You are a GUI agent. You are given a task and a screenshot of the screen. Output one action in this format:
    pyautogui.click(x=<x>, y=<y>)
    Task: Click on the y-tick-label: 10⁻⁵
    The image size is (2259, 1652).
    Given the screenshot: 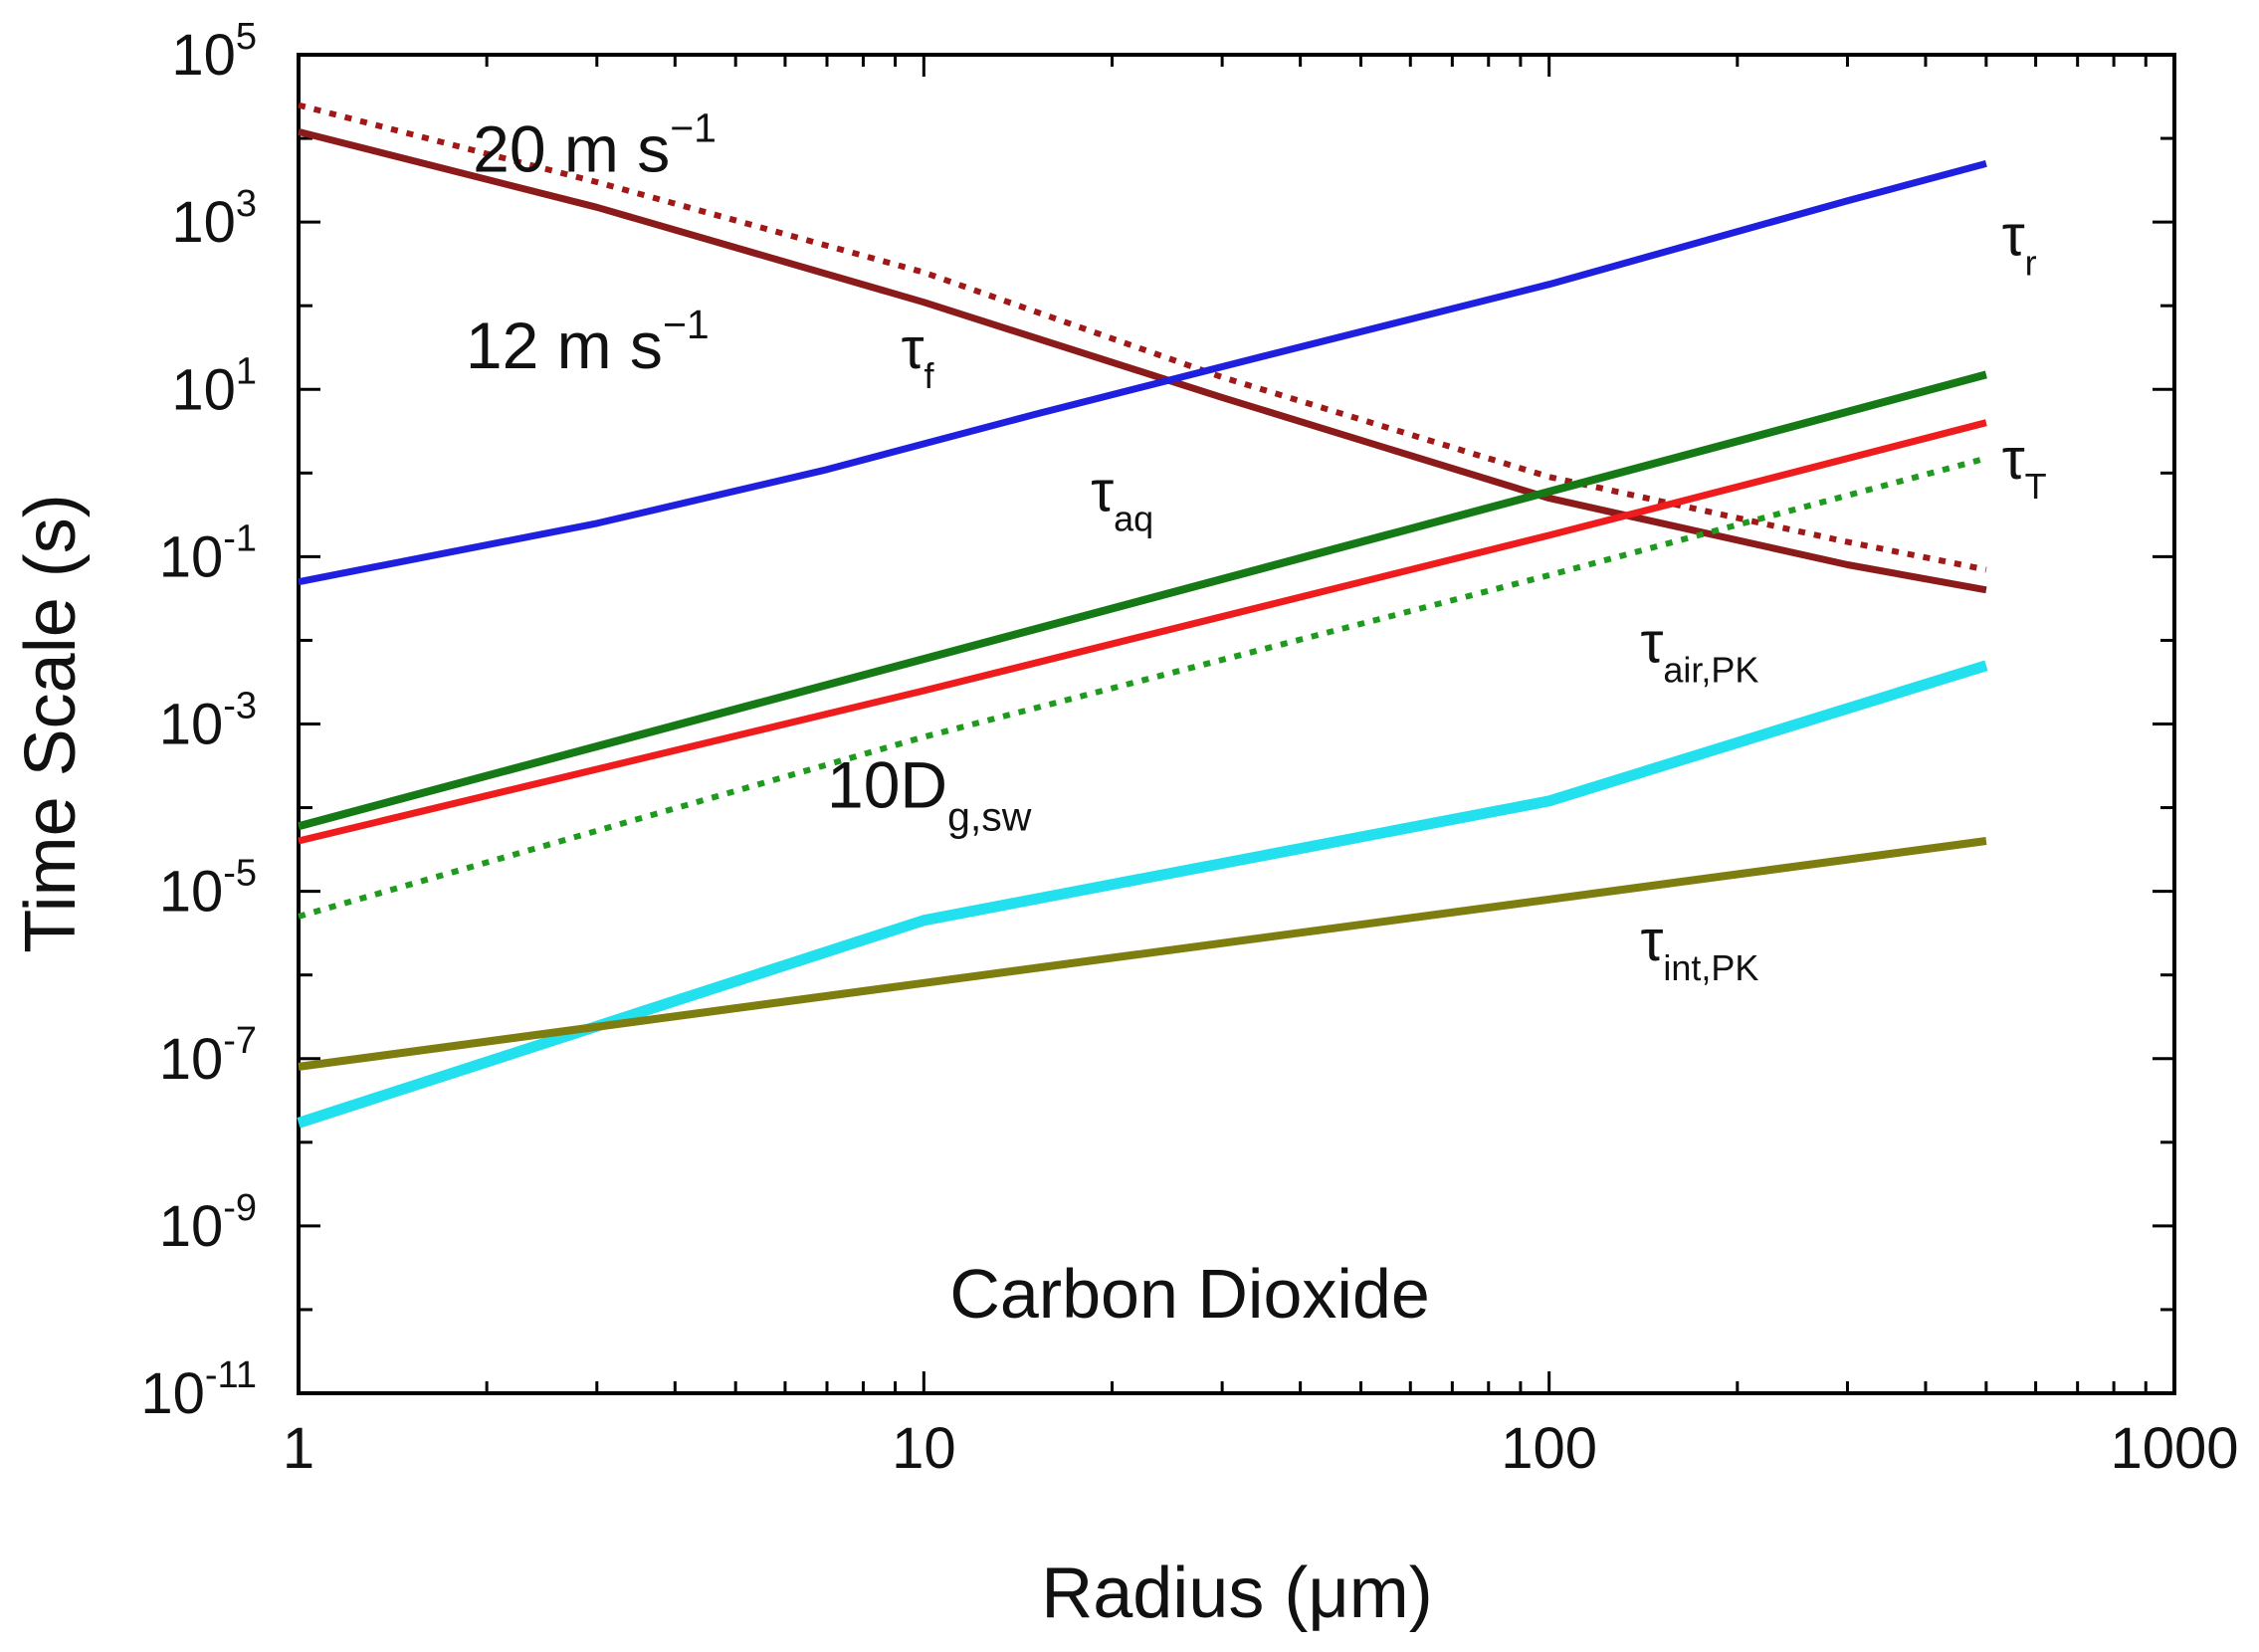 What is the action you would take?
    pyautogui.click(x=208, y=889)
    